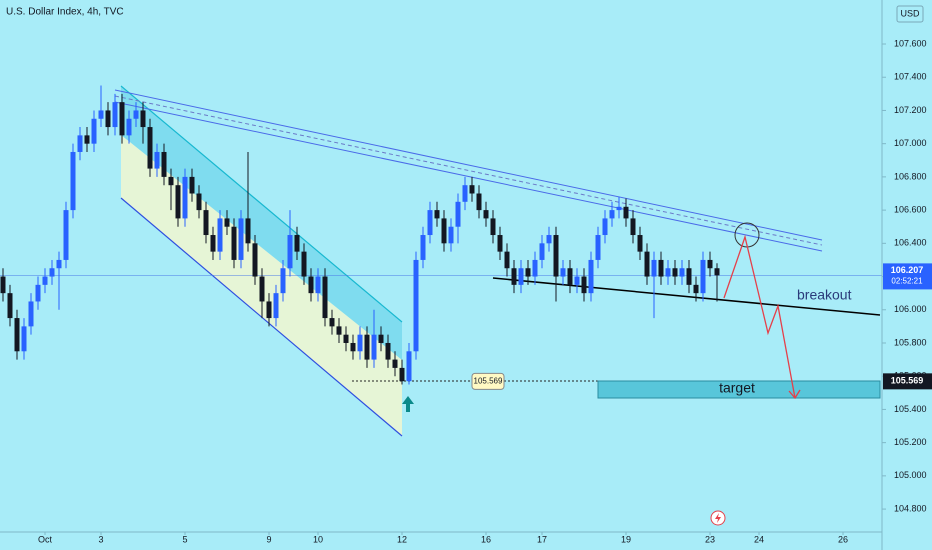 This screenshot has height=550, width=932. I want to click on arrow-head, so click(794, 394).